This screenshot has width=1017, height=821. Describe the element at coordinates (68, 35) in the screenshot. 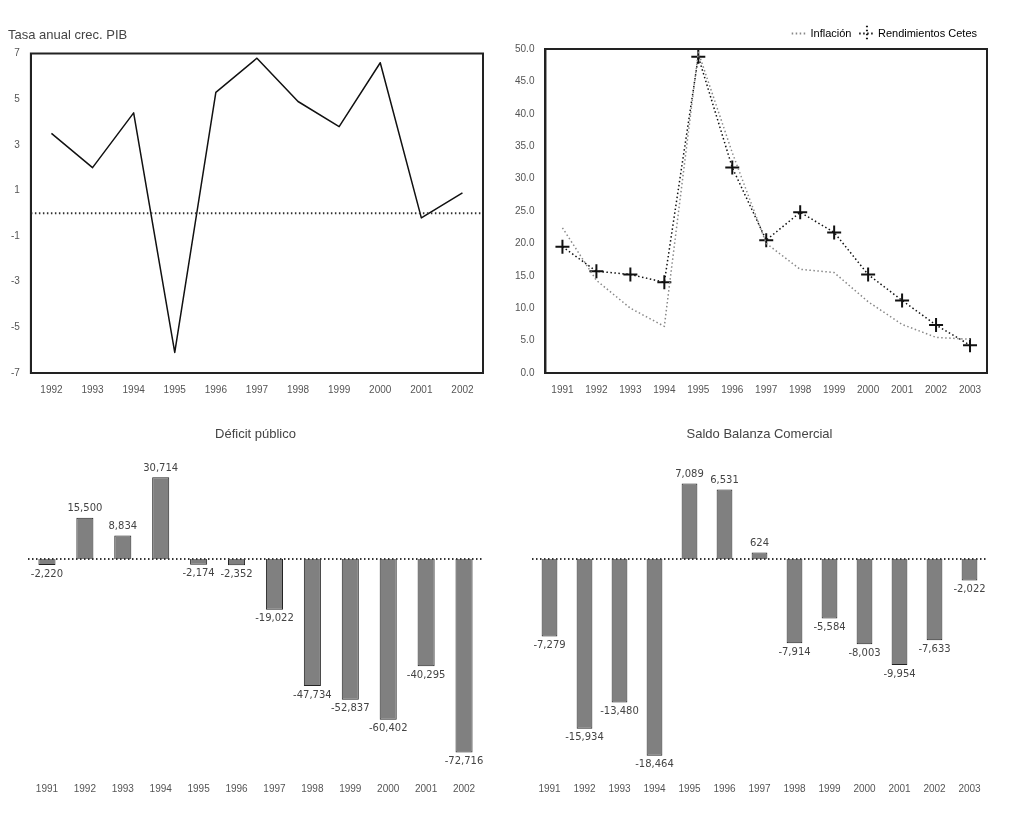

I see `chart-title: Tasa anual crec. PIB` at that location.